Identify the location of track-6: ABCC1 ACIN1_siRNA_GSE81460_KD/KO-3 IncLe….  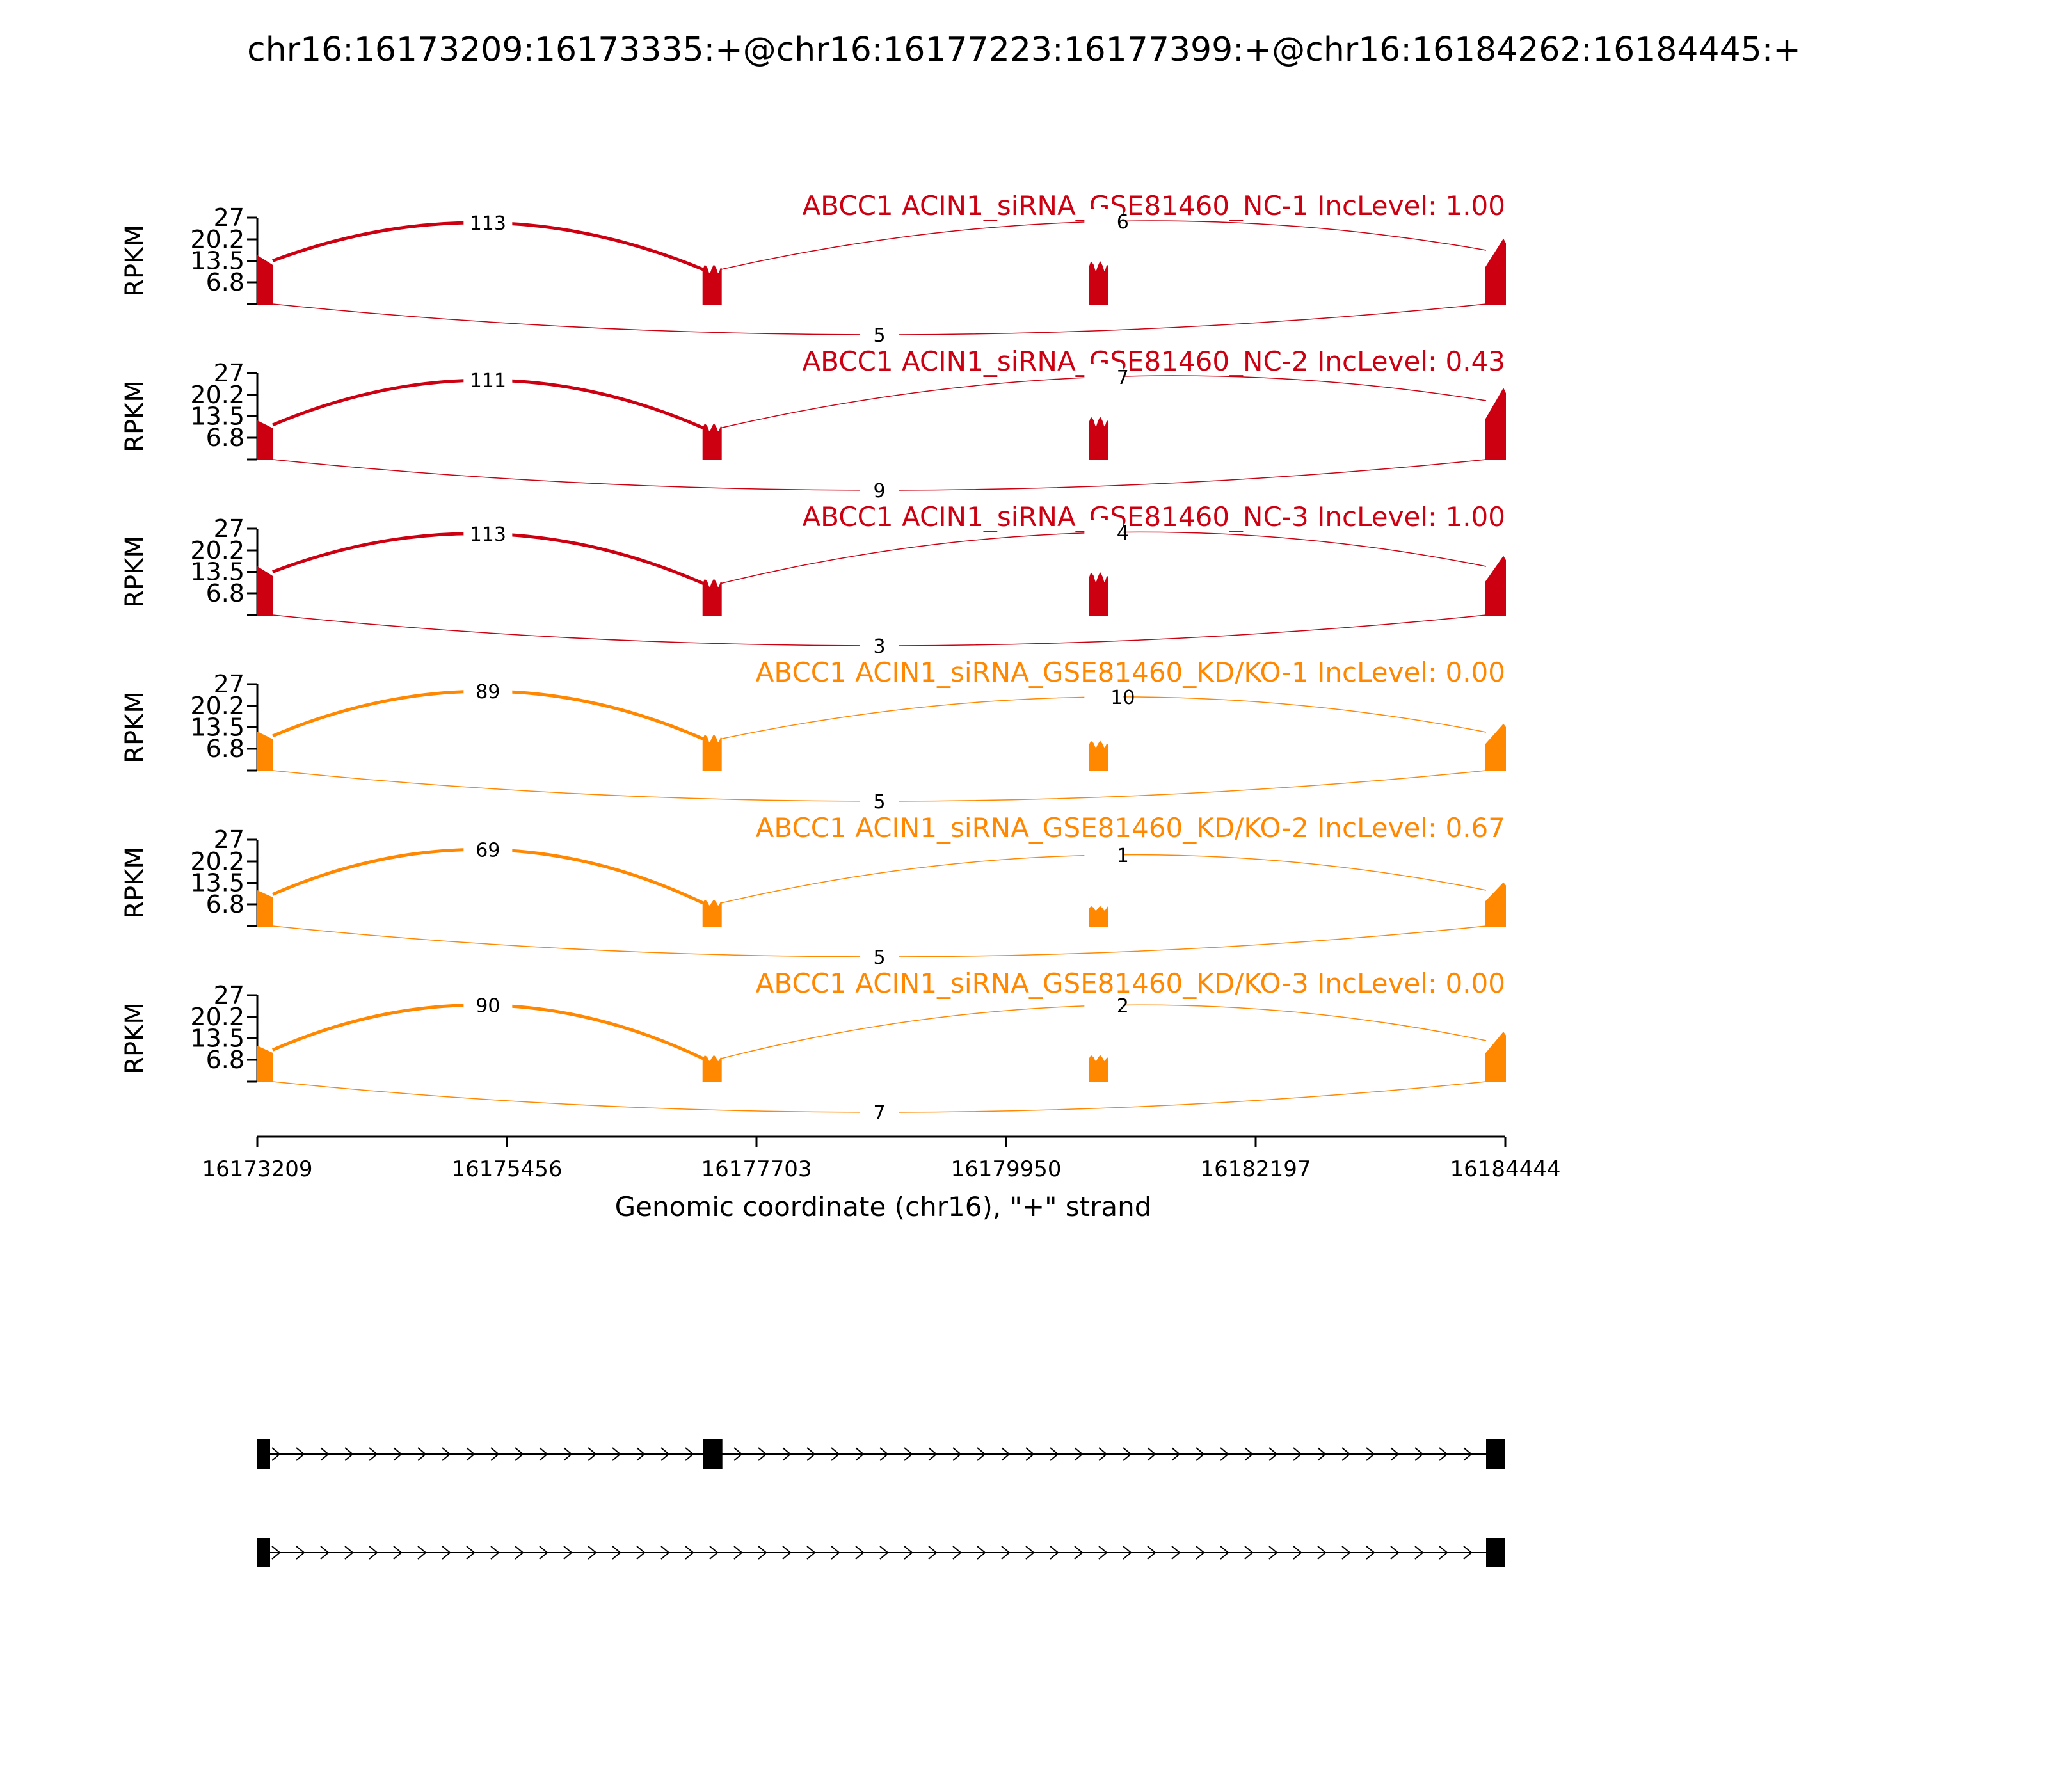
(813, 1046).